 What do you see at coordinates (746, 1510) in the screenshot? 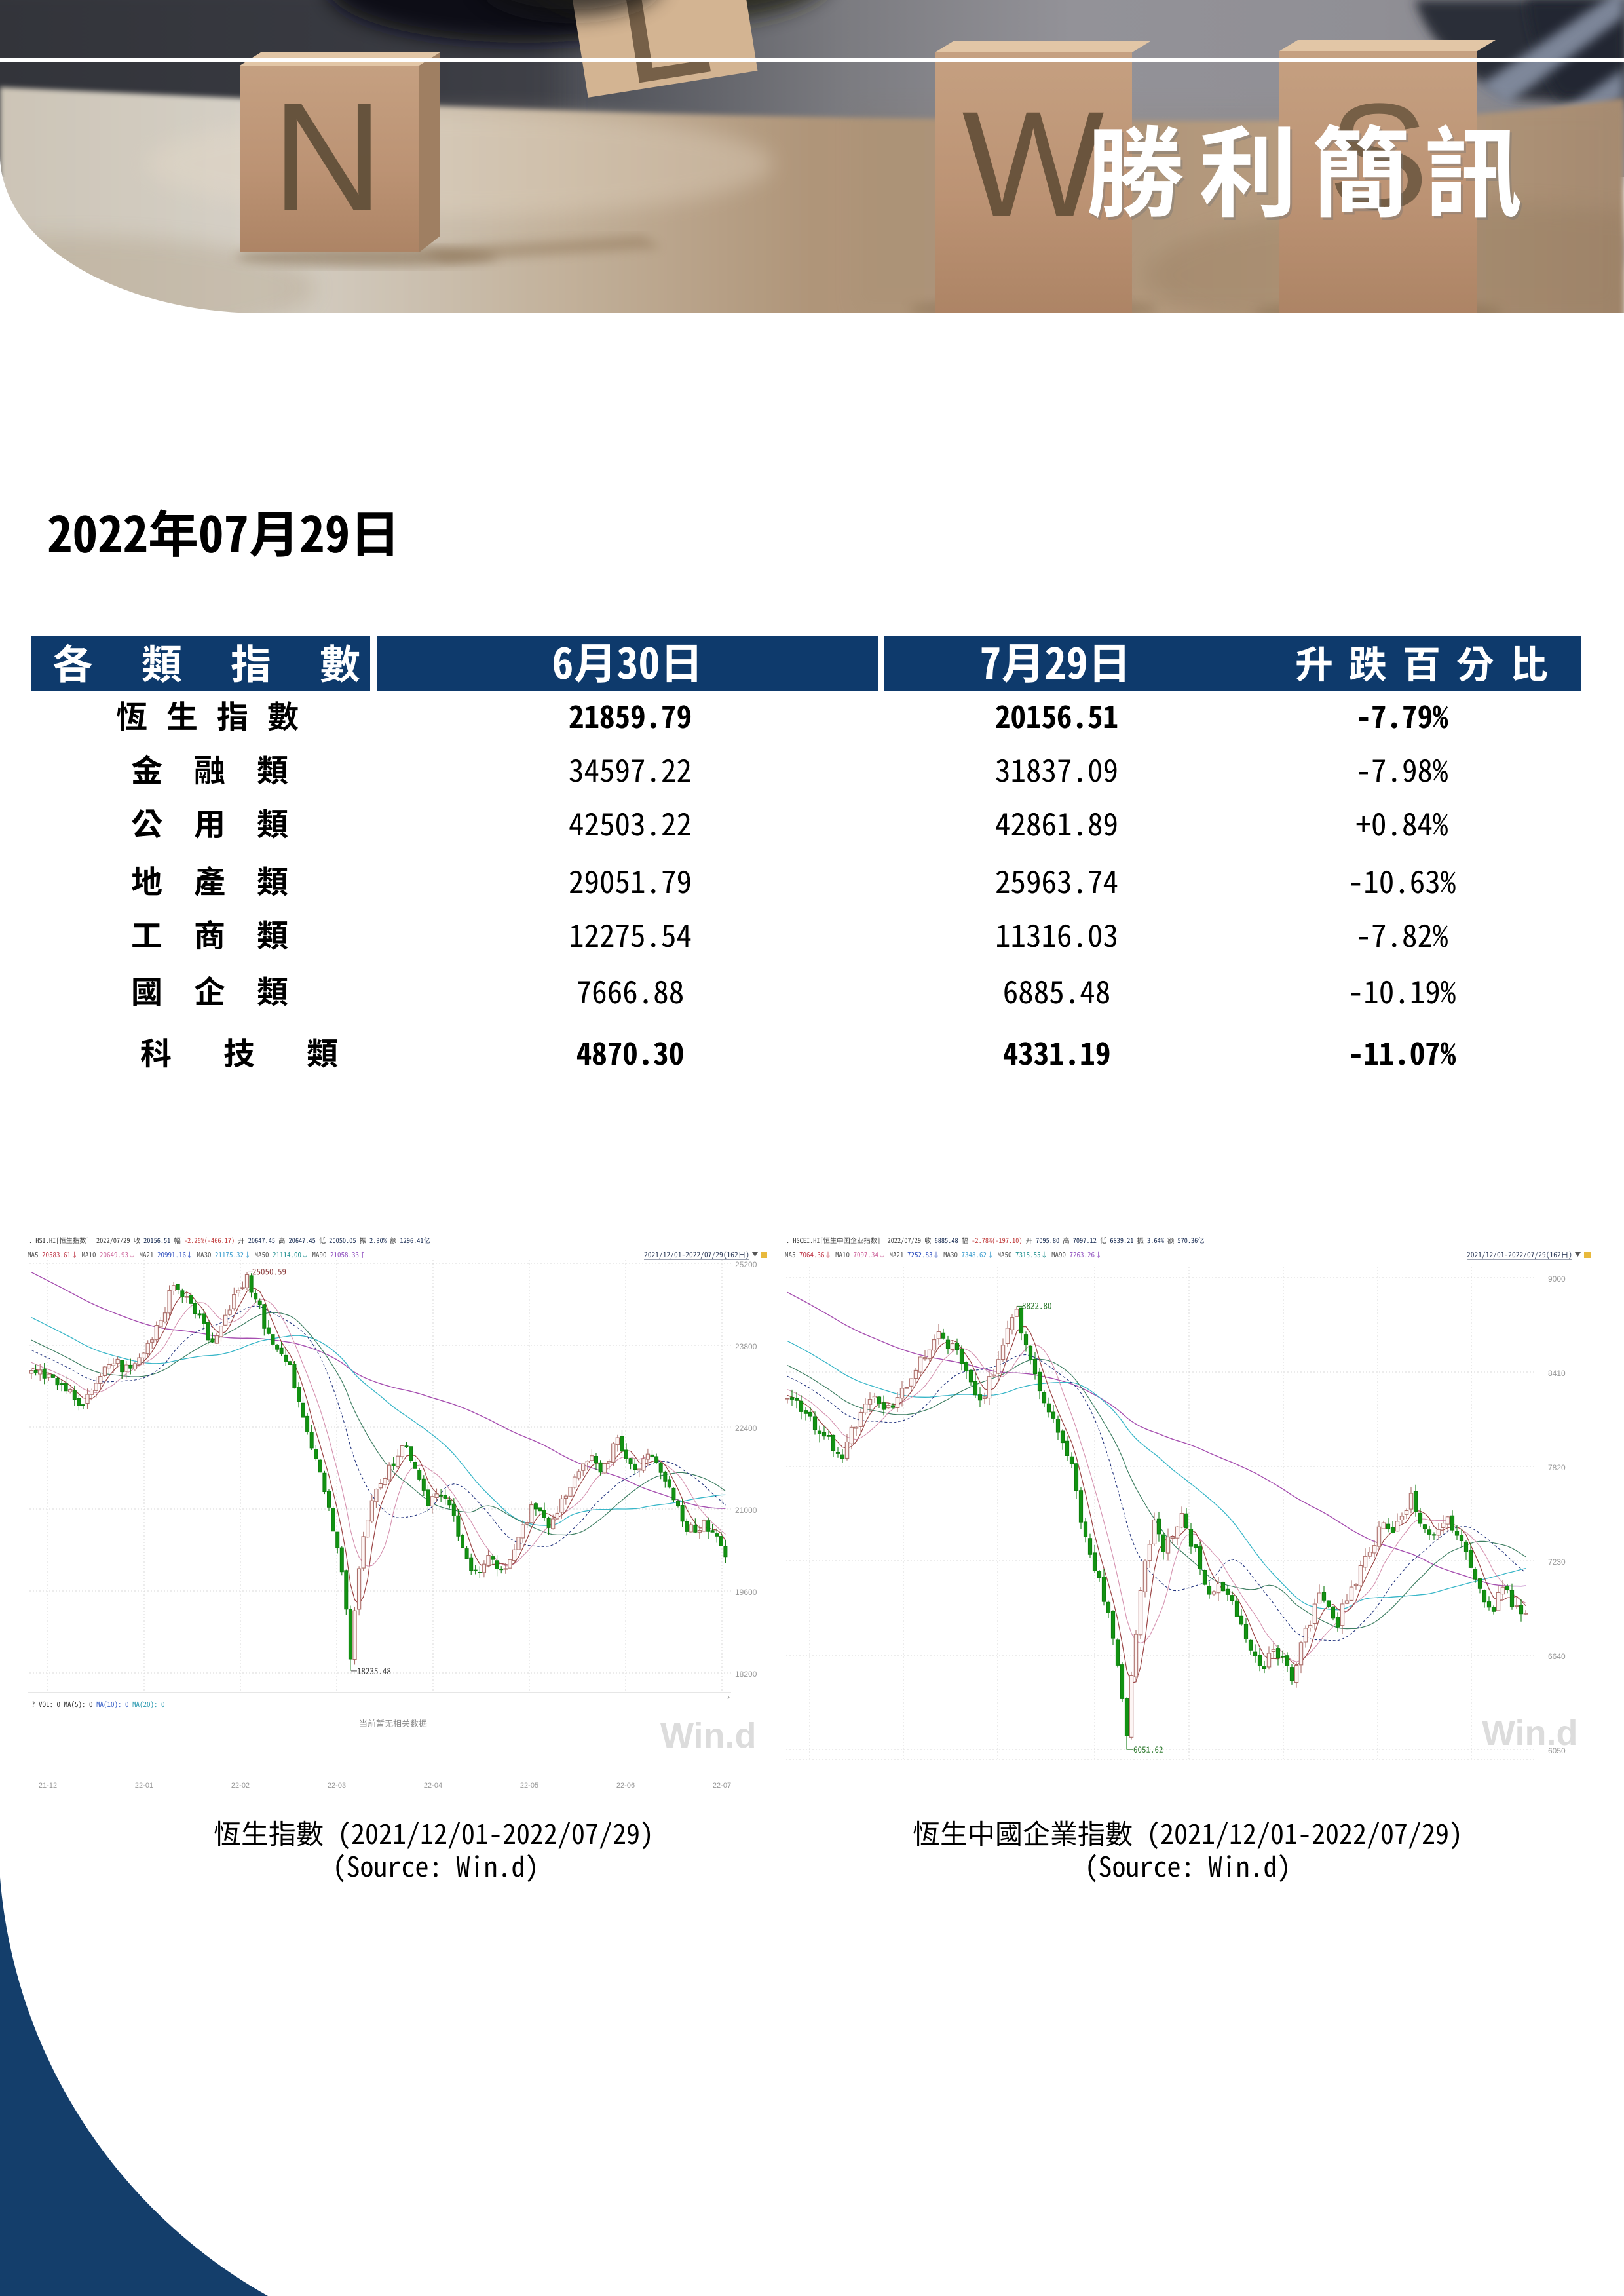
I see `svg-text: 21000` at bounding box center [746, 1510].